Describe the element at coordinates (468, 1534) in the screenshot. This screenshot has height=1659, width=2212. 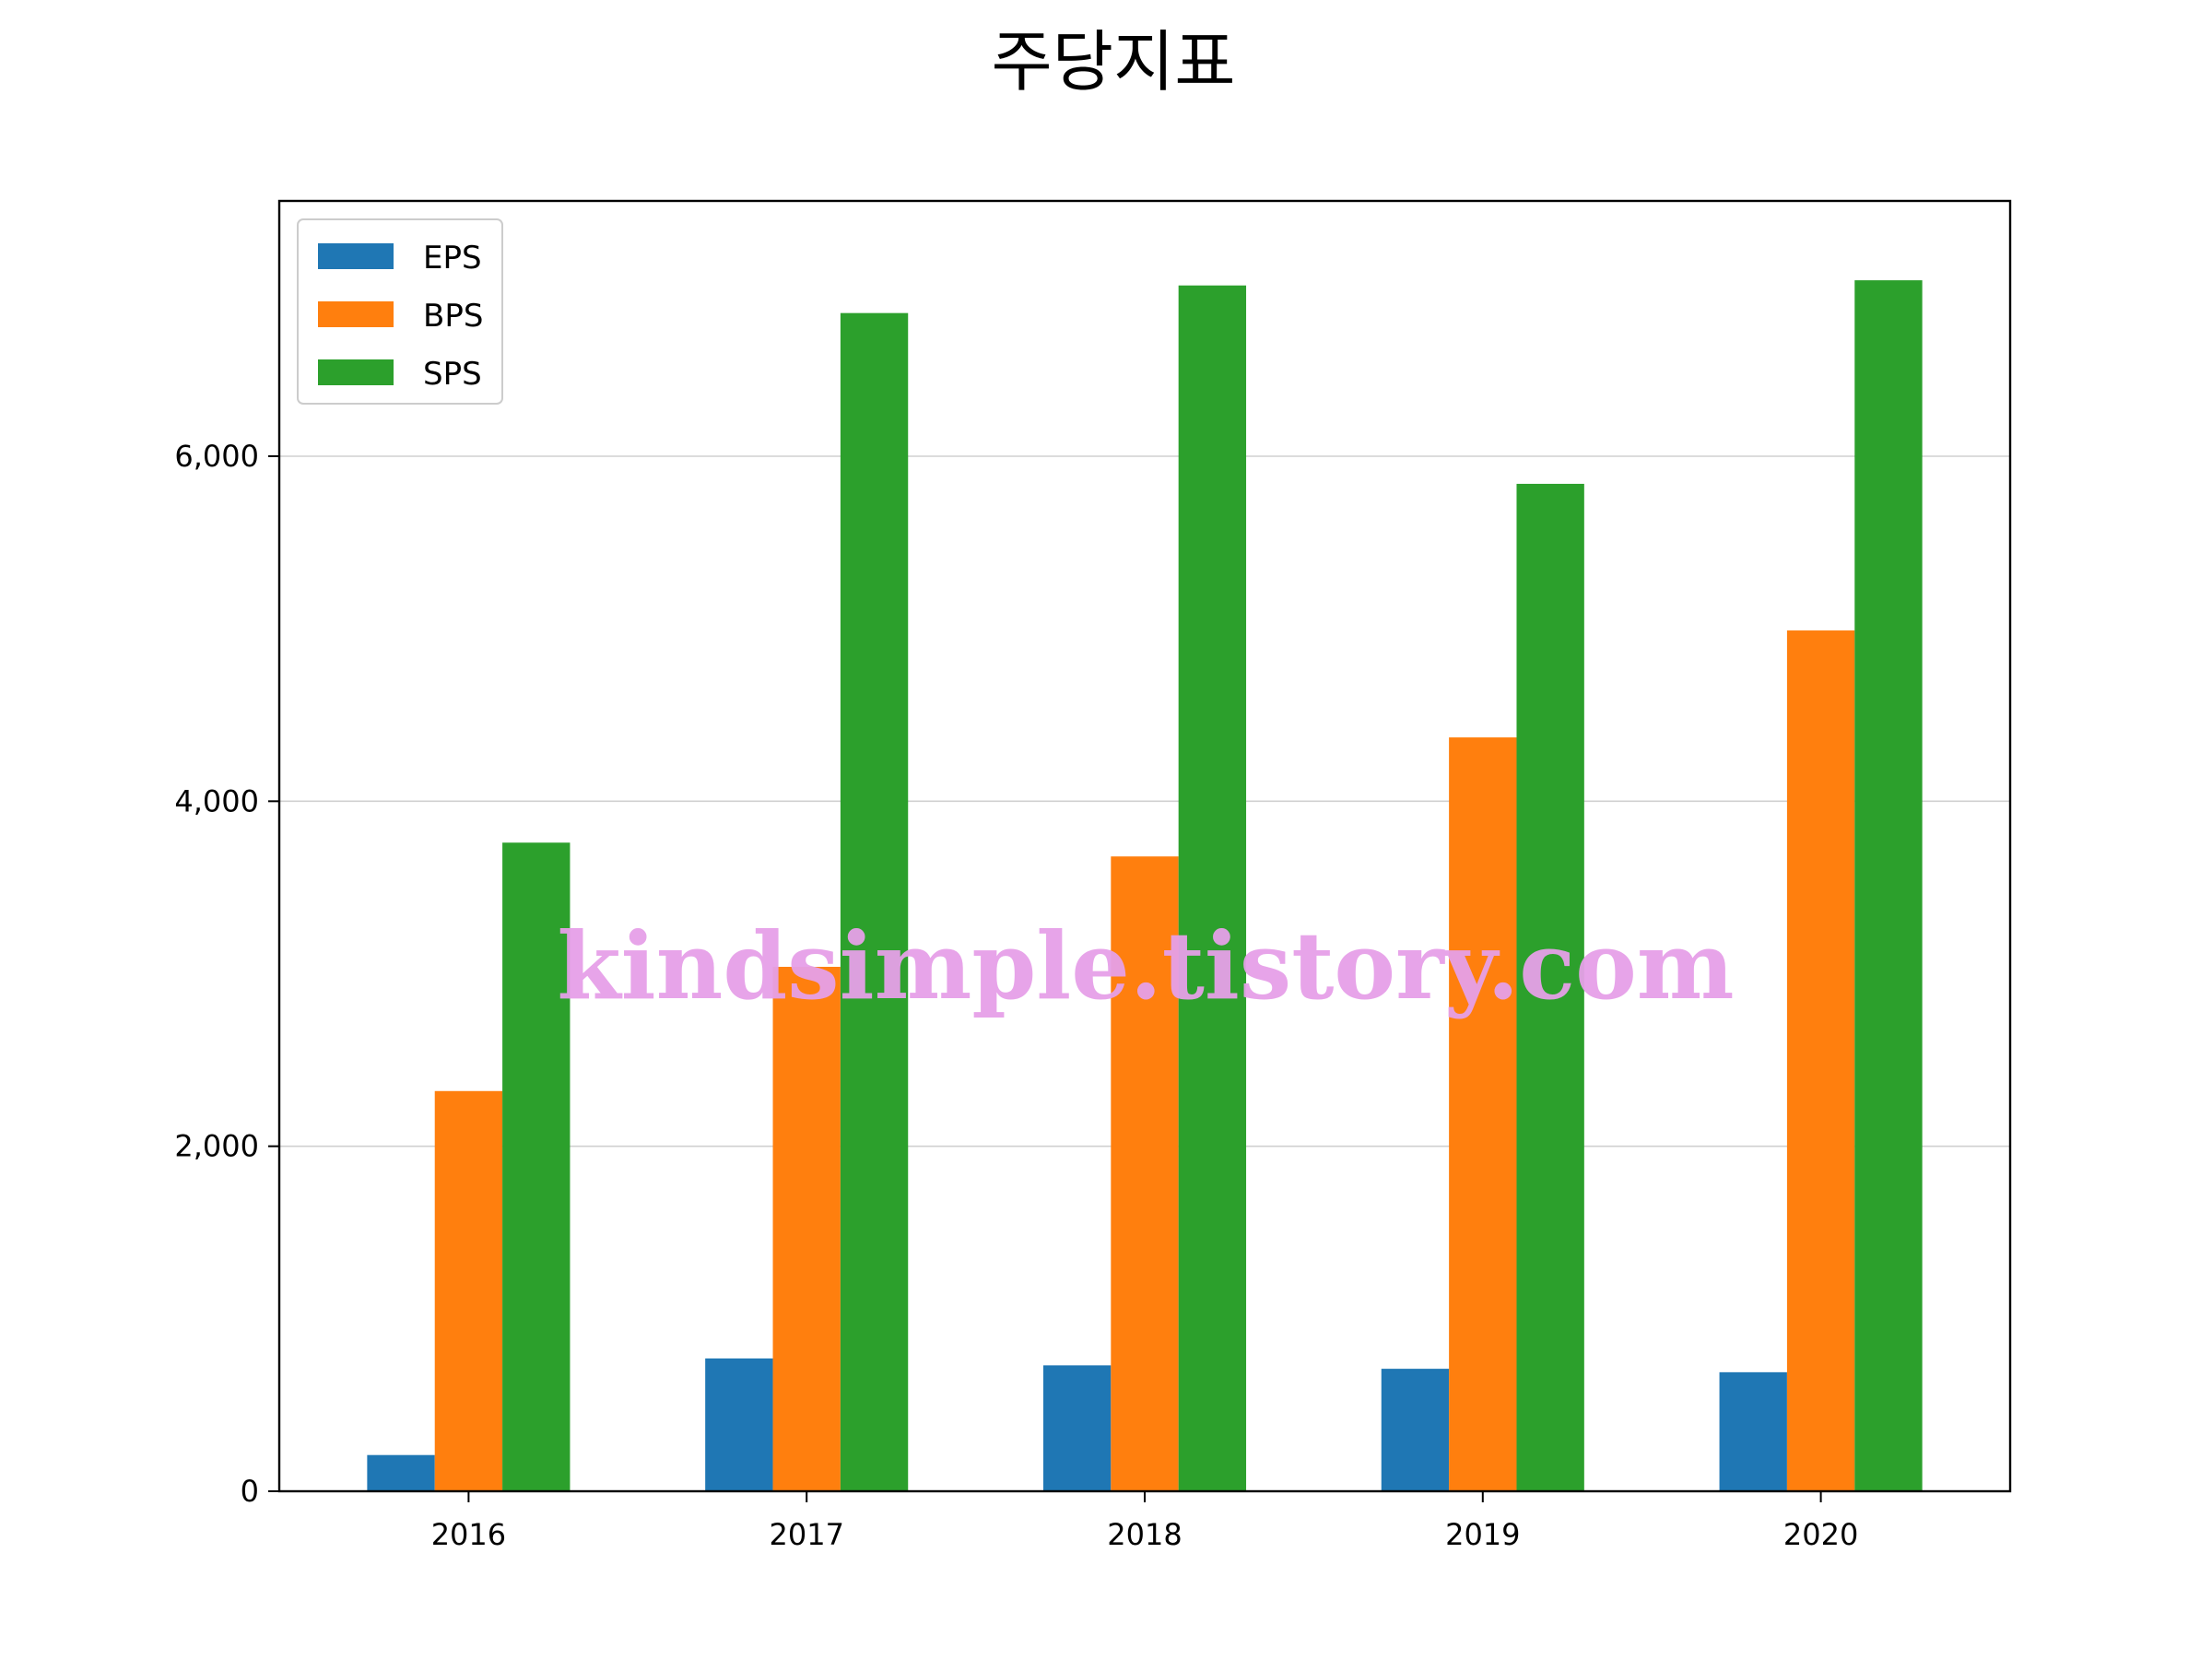
I see `x-tick-label: 2016` at that location.